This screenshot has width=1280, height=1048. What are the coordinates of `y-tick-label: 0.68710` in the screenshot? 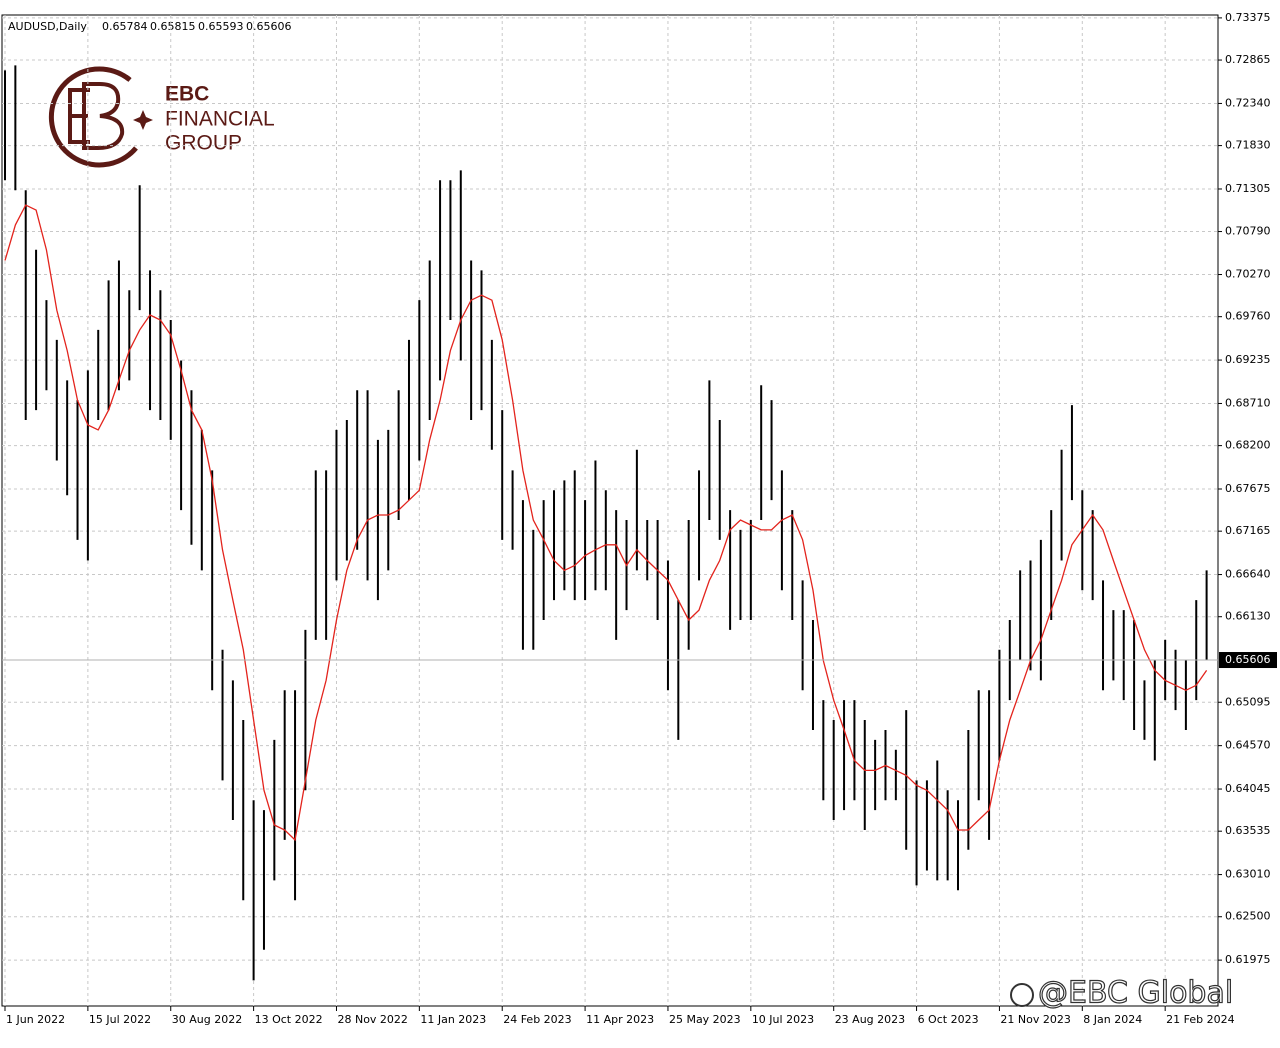 It's located at (1248, 402).